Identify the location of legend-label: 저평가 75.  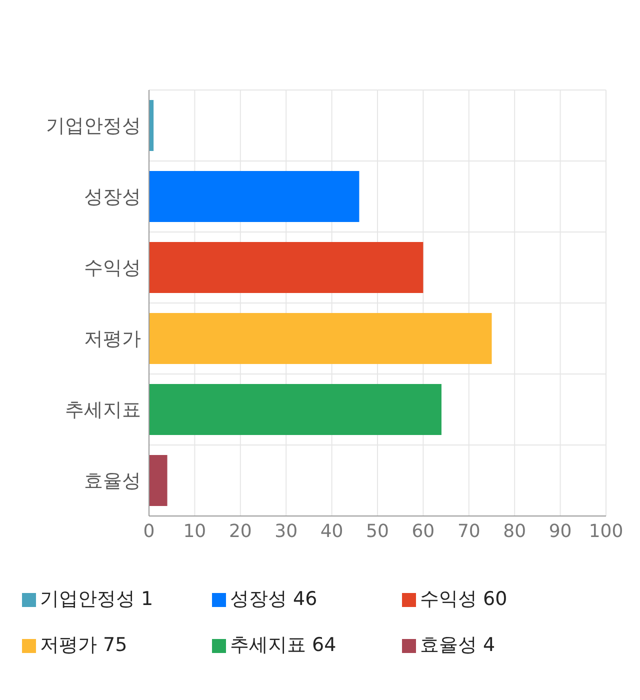
(84, 645).